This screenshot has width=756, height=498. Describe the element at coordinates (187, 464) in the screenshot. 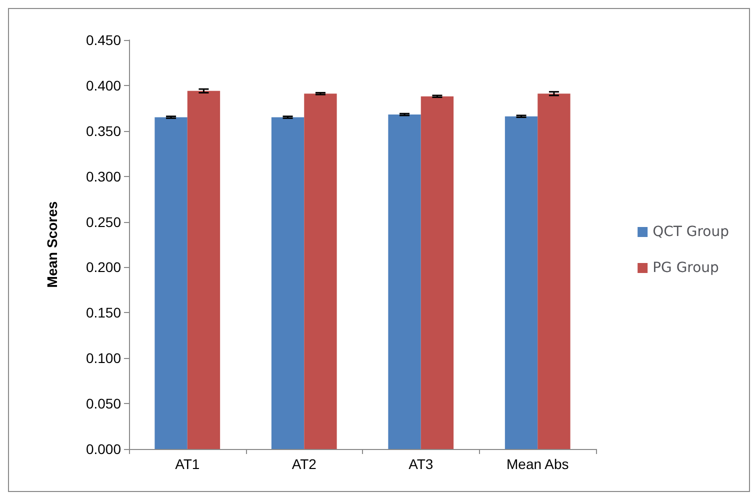

I see `x-tick-label: AT1` at that location.